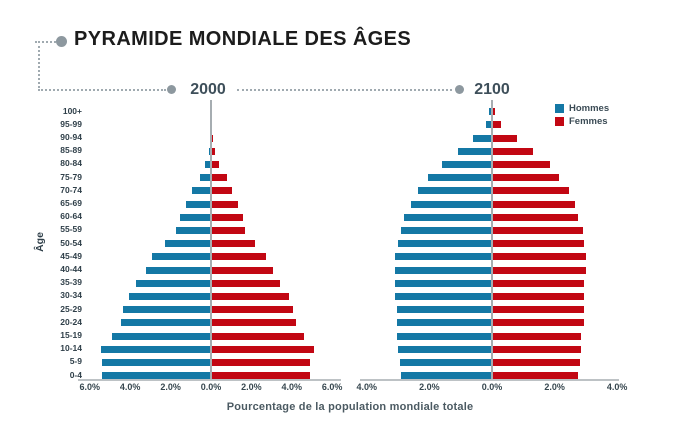 The image size is (681, 442). What do you see at coordinates (71, 242) in the screenshot?
I see `age-label: 50-54` at bounding box center [71, 242].